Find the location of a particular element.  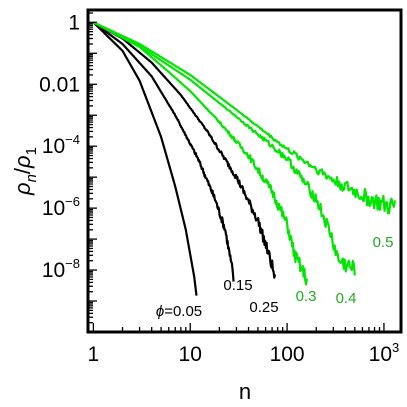

x-tick-label-base: 1 is located at coordinates (94, 354).